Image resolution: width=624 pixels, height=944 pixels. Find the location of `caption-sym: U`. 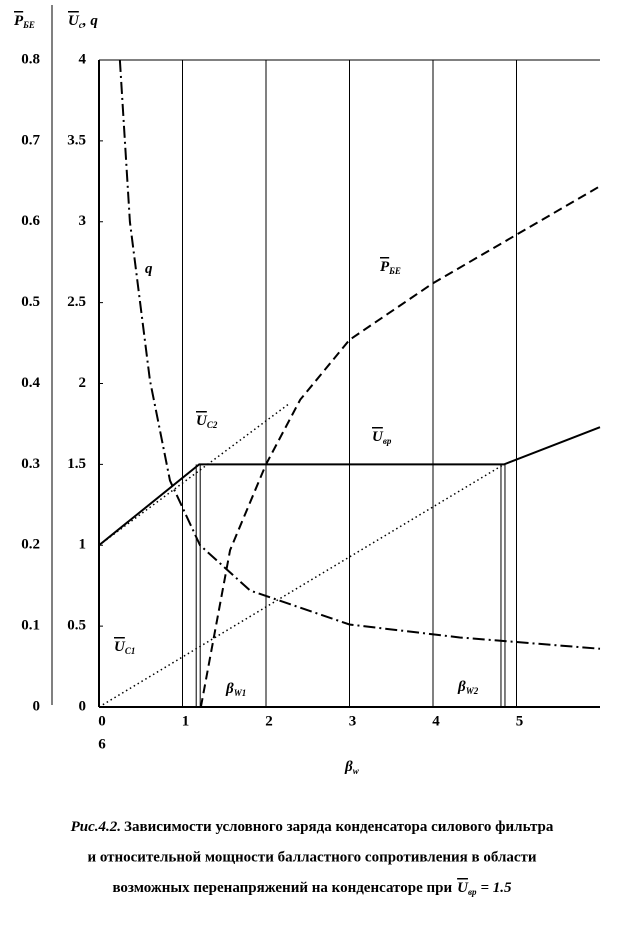

caption-sym: U is located at coordinates (463, 888).